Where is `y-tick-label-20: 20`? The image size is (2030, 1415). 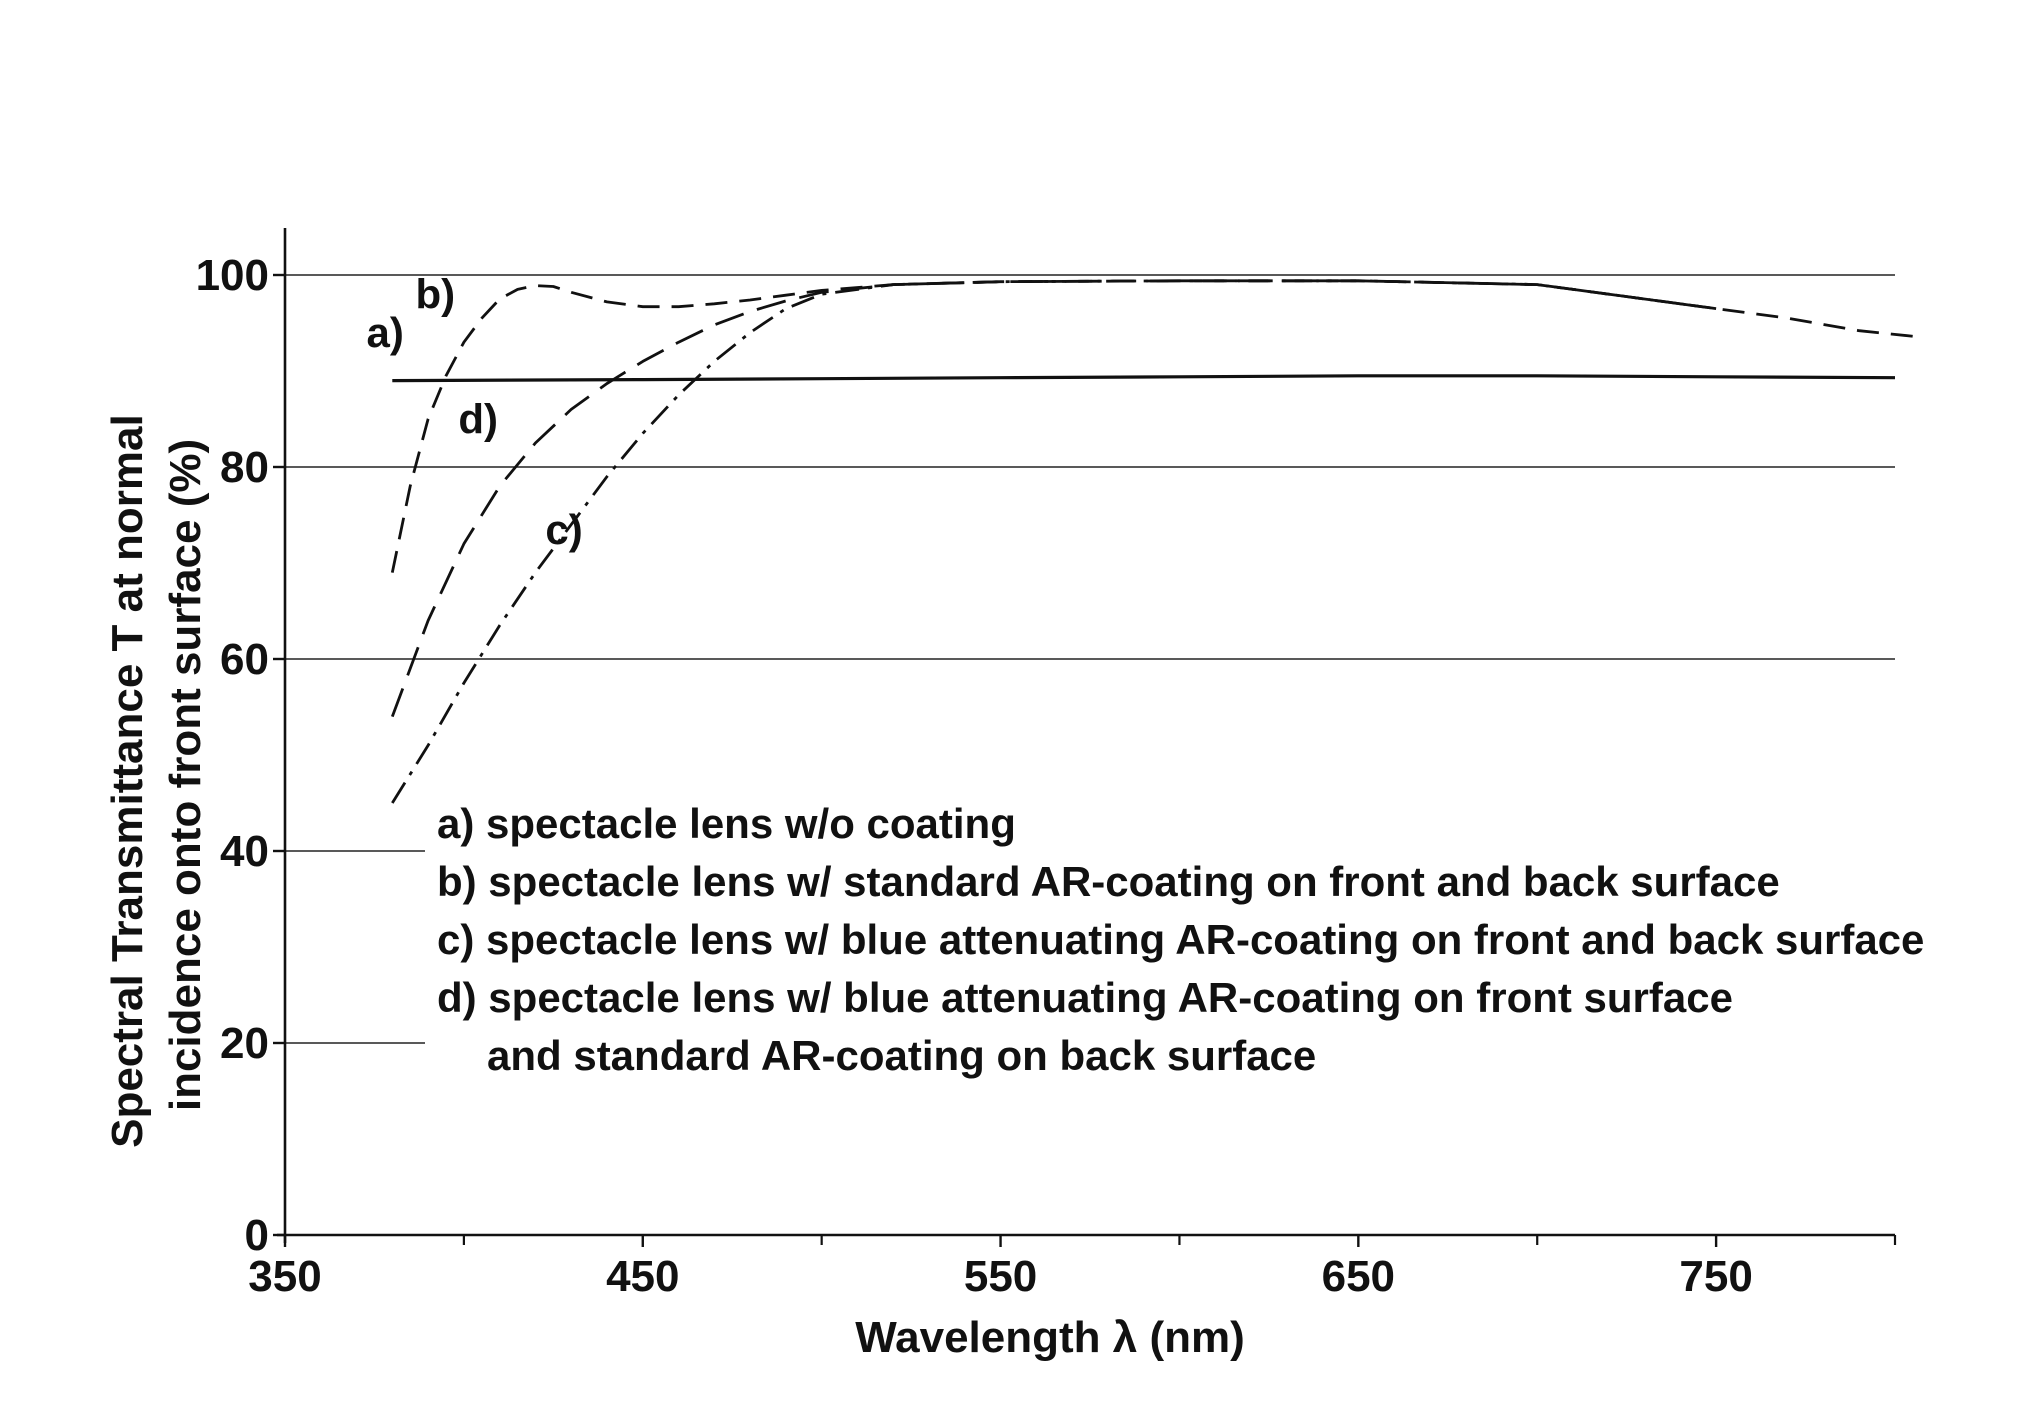
y-tick-label-20: 20 is located at coordinates (244, 1043).